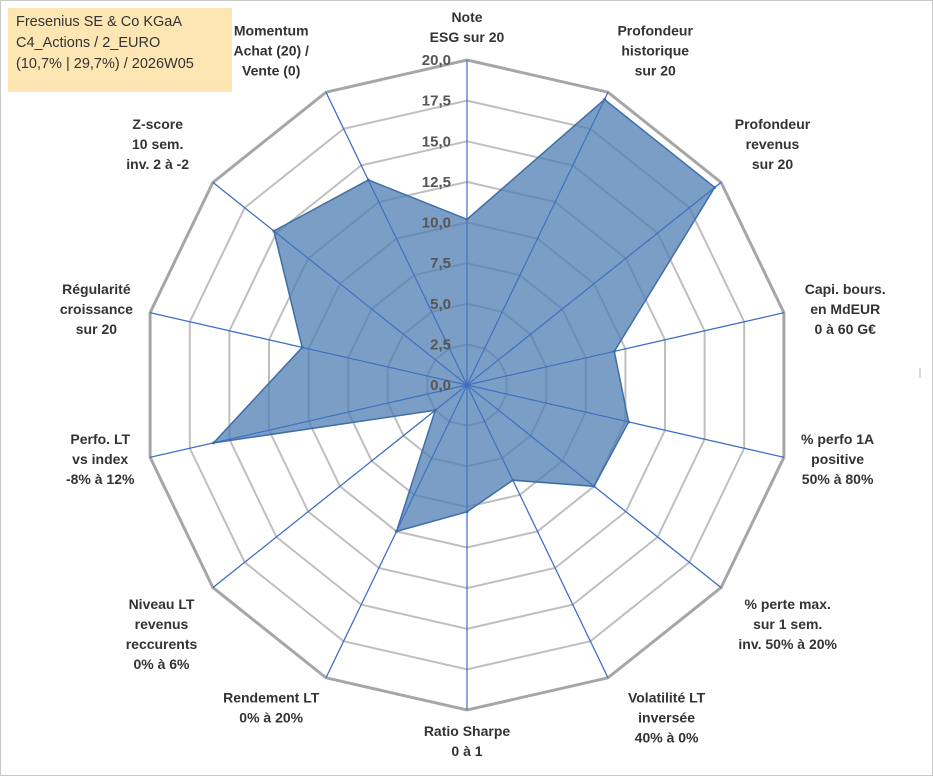 Image resolution: width=933 pixels, height=776 pixels. Describe the element at coordinates (100, 479) in the screenshot. I see `axis-label-line: -8% à 12%` at that location.